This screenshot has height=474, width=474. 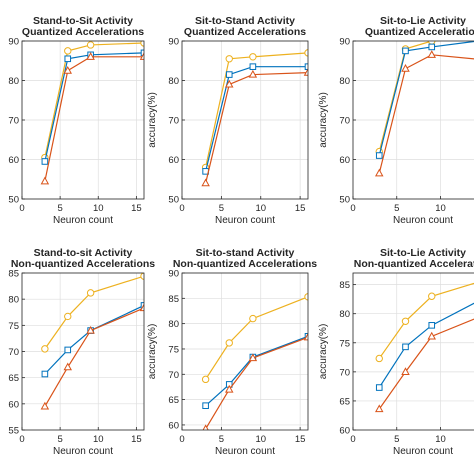 What do you see at coordinates (245, 264) in the screenshot?
I see `chart-title-line-2: Non-quantized Accelerations` at bounding box center [245, 264].